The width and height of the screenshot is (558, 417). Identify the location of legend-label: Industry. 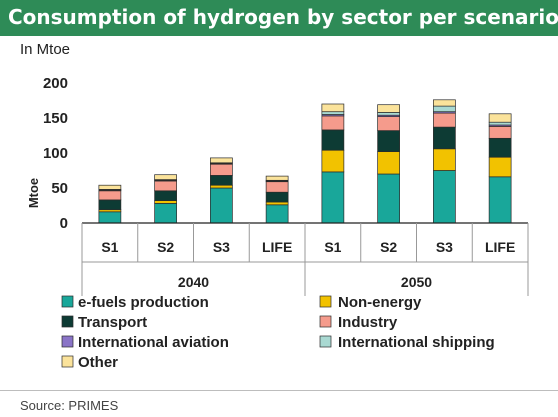
(368, 322).